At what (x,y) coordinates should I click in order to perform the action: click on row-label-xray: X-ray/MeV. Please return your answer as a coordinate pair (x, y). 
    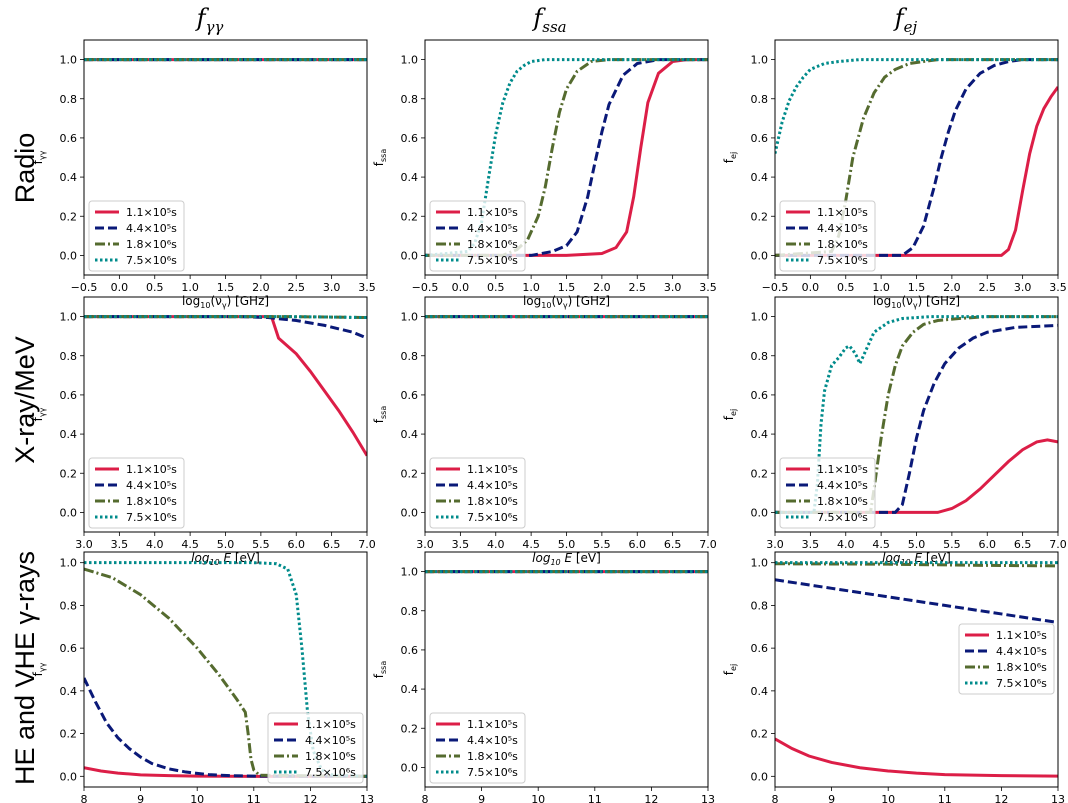
    Looking at the image, I should click on (25, 400).